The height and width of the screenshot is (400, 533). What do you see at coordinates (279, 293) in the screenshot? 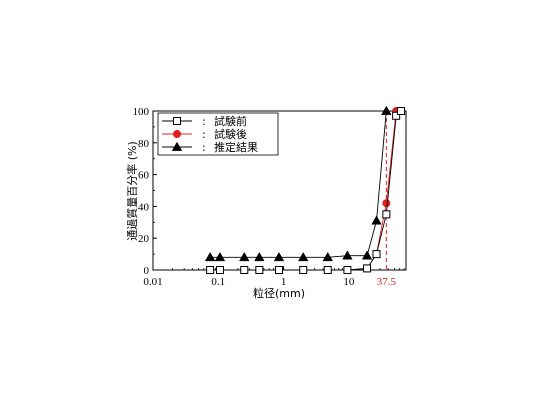
I see `x-axis-label: 粒径(mm)` at bounding box center [279, 293].